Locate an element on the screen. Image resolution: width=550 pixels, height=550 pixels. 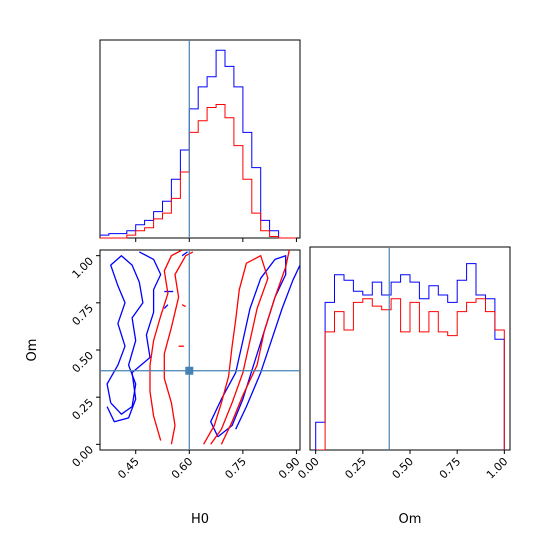
om-x-ticks: 0.00 0.25 0.50 0.75 1.00 is located at coordinates (402, 465).